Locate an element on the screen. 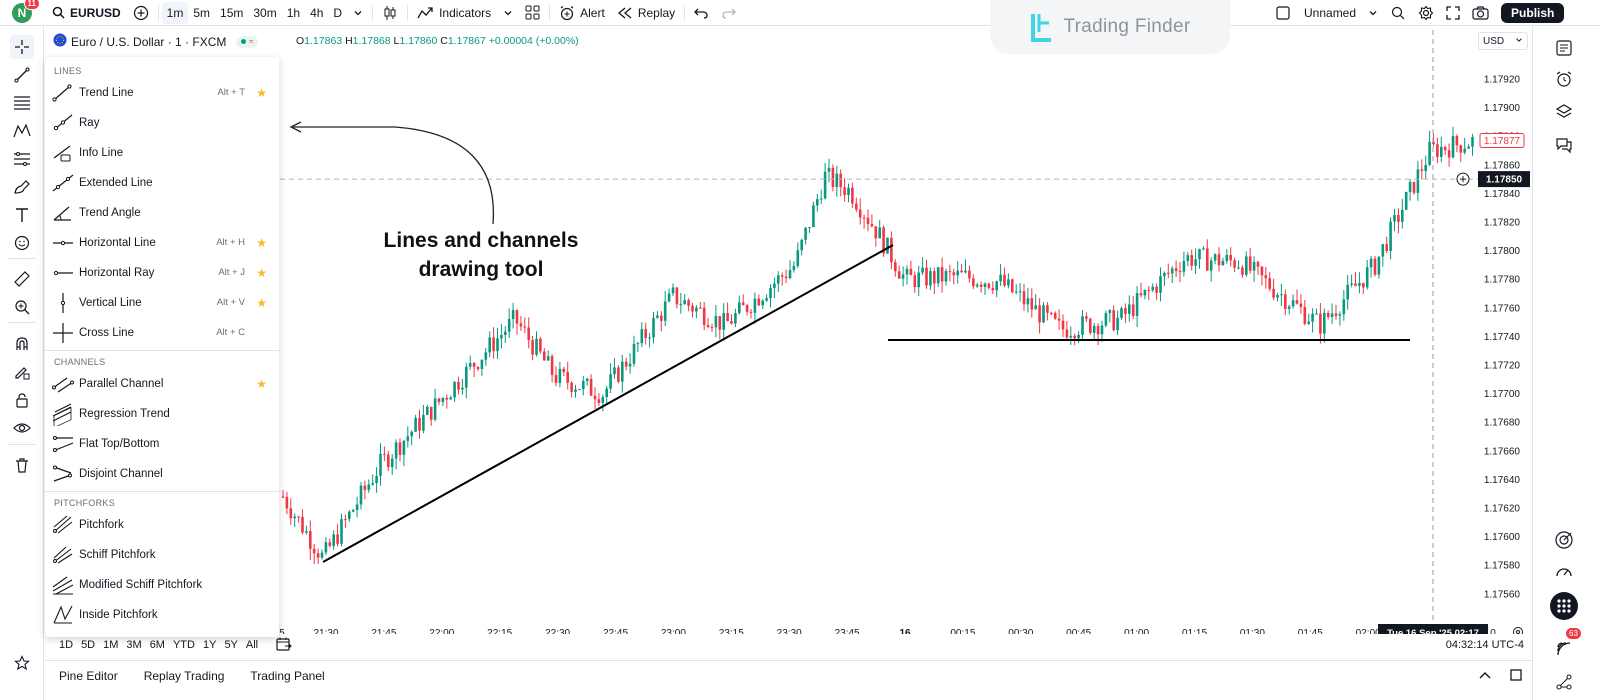  range-3m: 3M is located at coordinates (134, 645).